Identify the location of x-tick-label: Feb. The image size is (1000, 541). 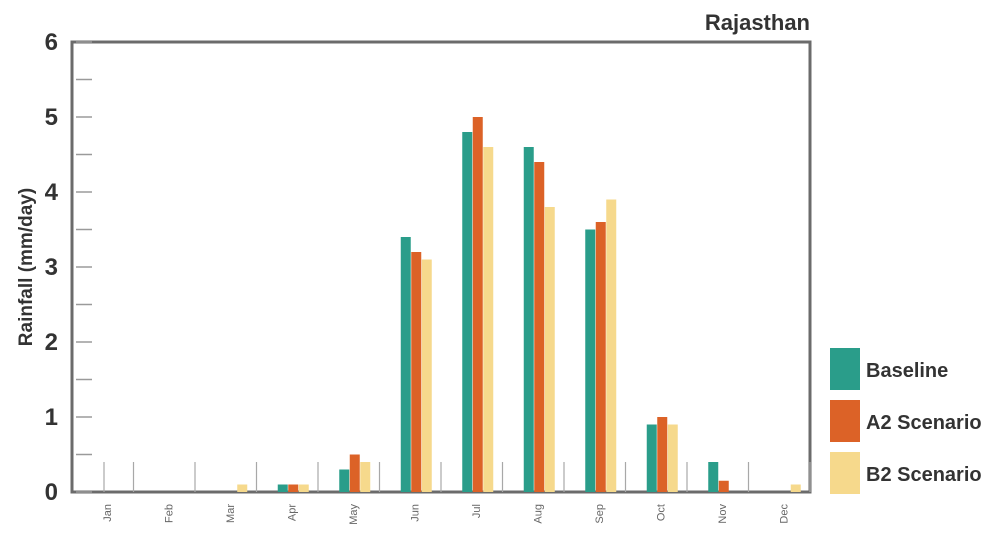
(169, 513).